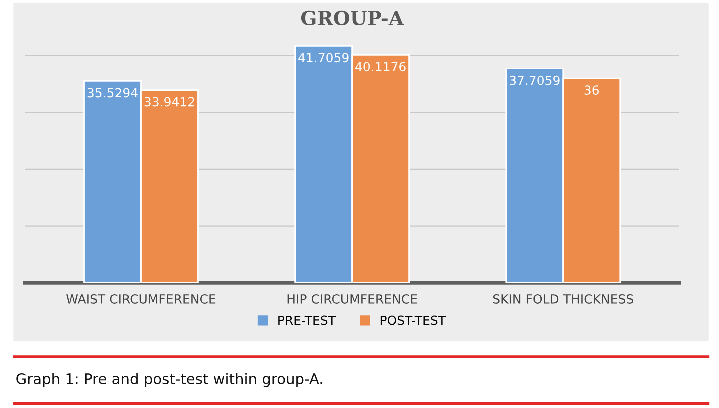  Describe the element at coordinates (592, 91) in the screenshot. I see `data-label: 36` at that location.